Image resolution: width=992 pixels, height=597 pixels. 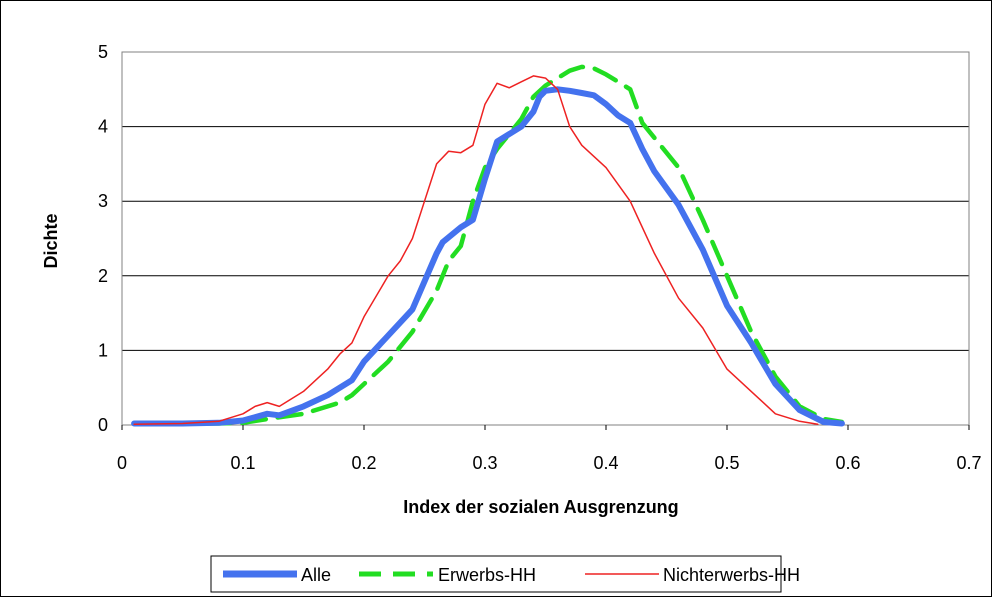 I want to click on x-tick-label: 0.7, so click(x=968, y=463).